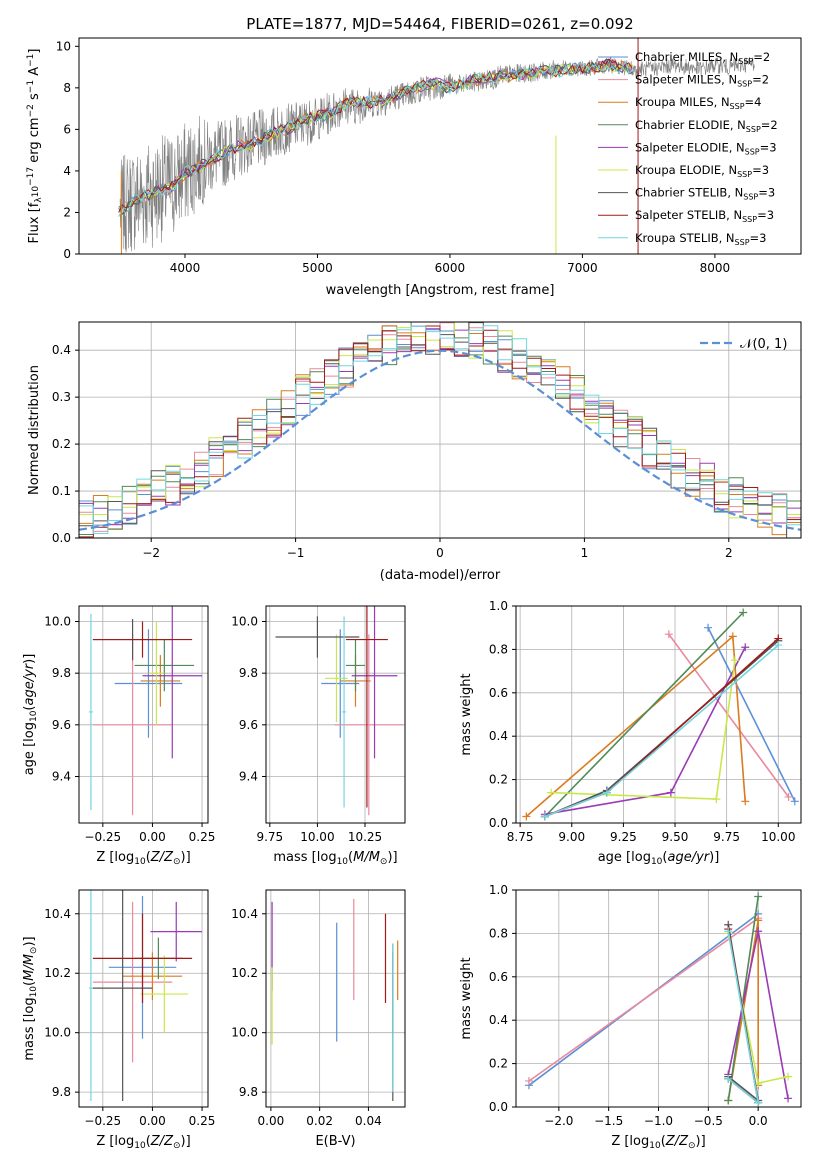  Describe the element at coordinates (152, 837) in the screenshot. I see `age-vs-z-xtick-label: 0.00` at that location.